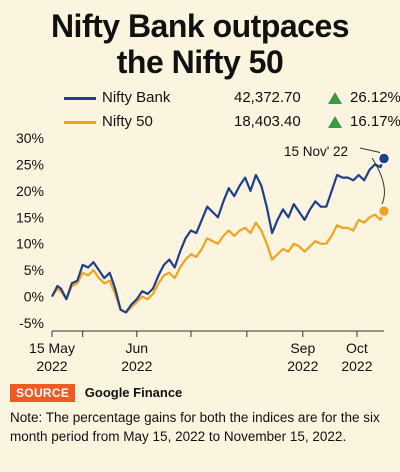  What do you see at coordinates (30, 138) in the screenshot?
I see `y-tick-label: 30%` at bounding box center [30, 138].